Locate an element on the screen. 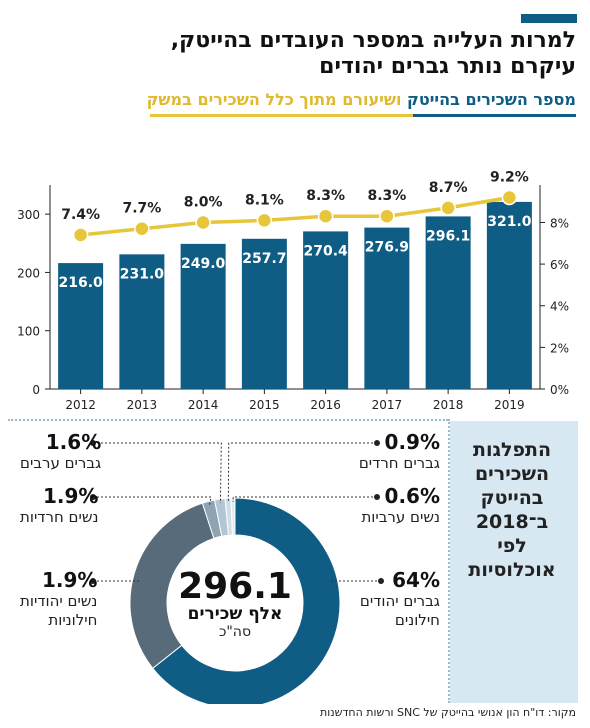 The image size is (590, 728). y-tick-label: 100 is located at coordinates (28, 332).